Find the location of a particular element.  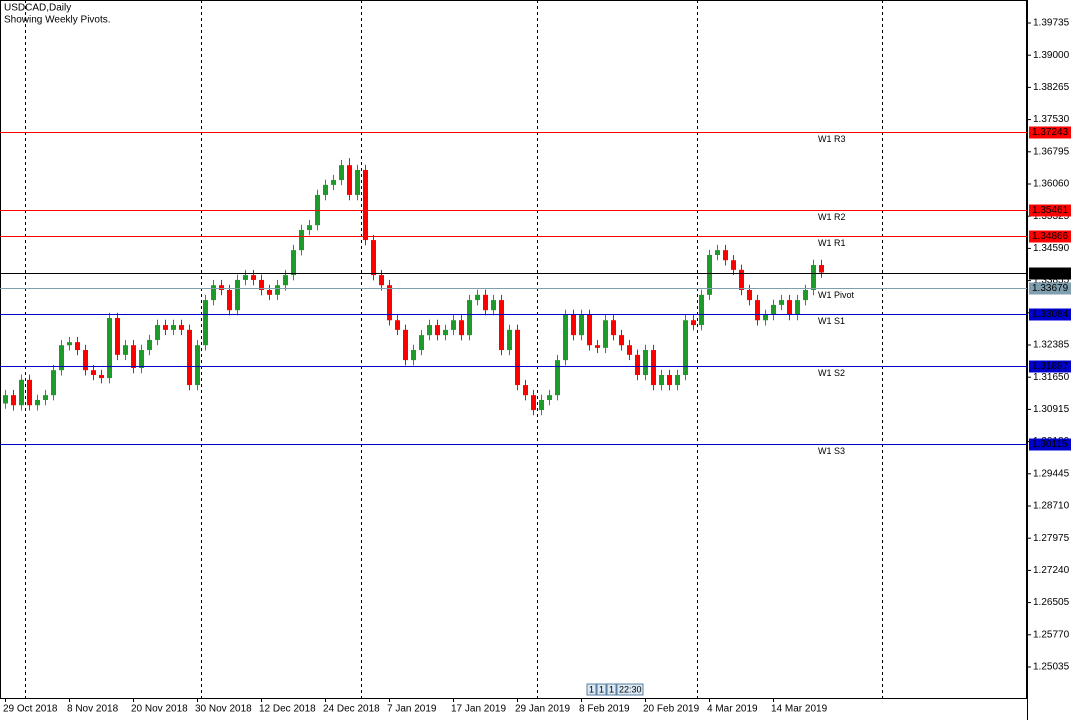

x-tick-label: 8 Feb 2019 is located at coordinates (604, 709).